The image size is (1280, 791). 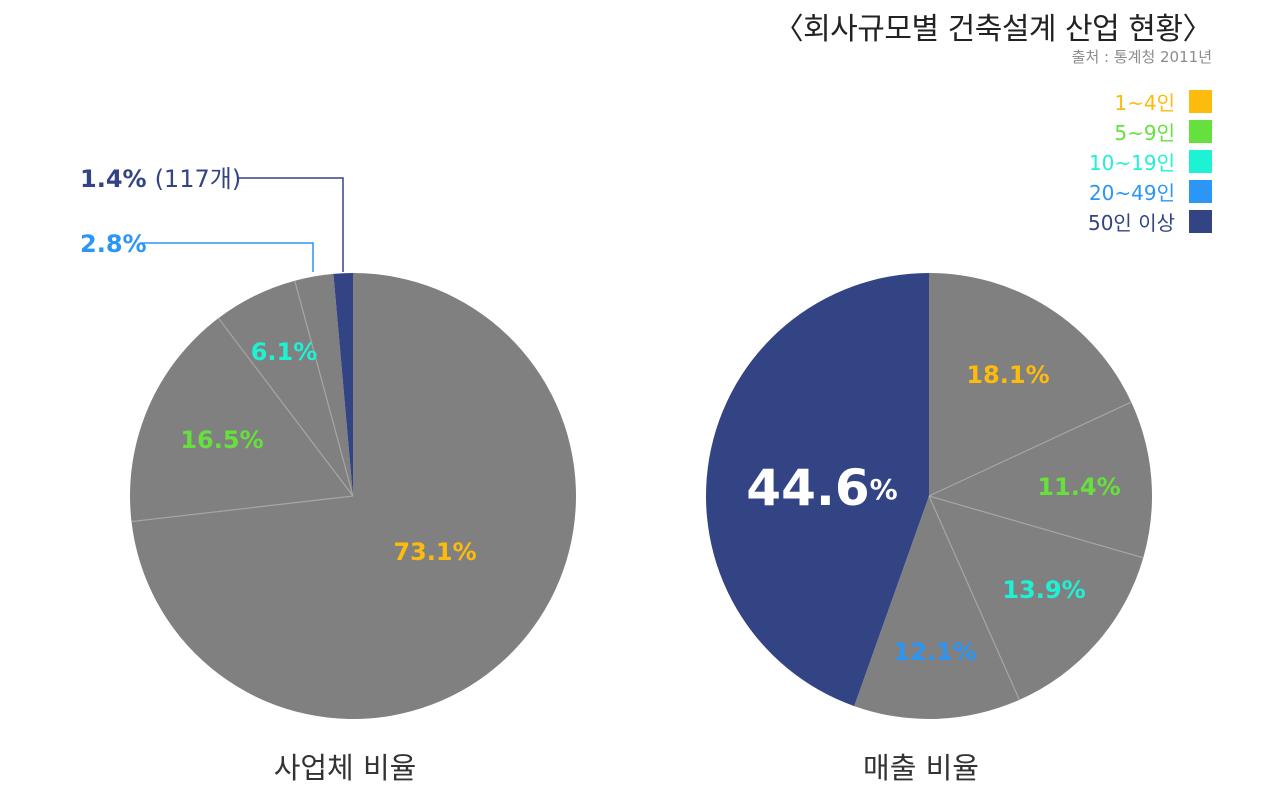 What do you see at coordinates (993, 29) in the screenshot?
I see `chart-title: 〈회사규모별 건축설계 산업 현황〉` at bounding box center [993, 29].